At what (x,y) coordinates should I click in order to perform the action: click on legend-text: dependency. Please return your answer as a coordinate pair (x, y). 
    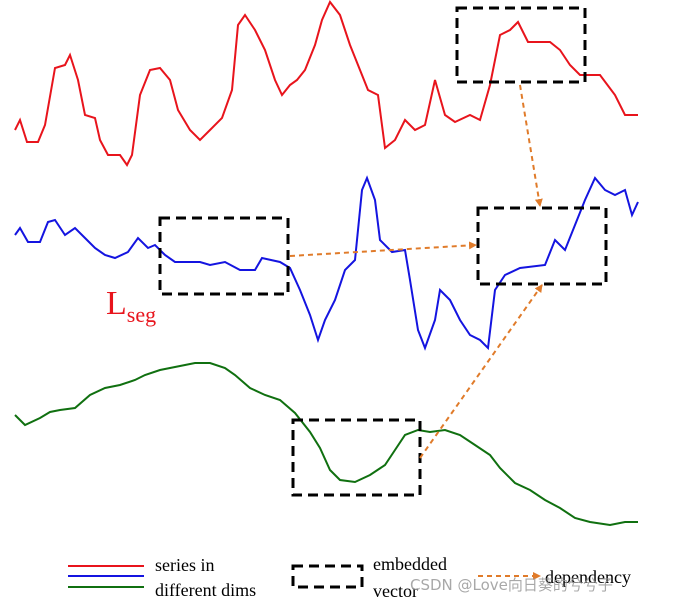
    Looking at the image, I should click on (588, 577).